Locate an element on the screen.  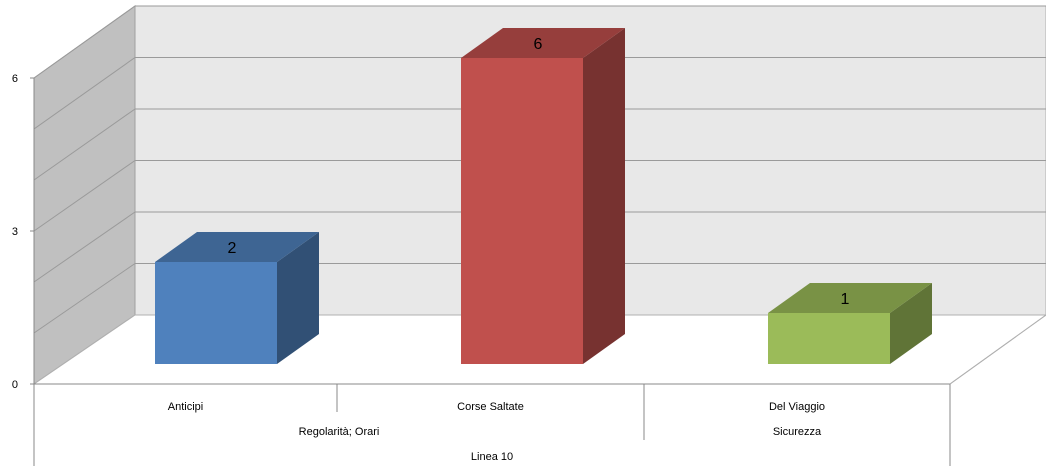
floor-right-edge is located at coordinates (997, 349).